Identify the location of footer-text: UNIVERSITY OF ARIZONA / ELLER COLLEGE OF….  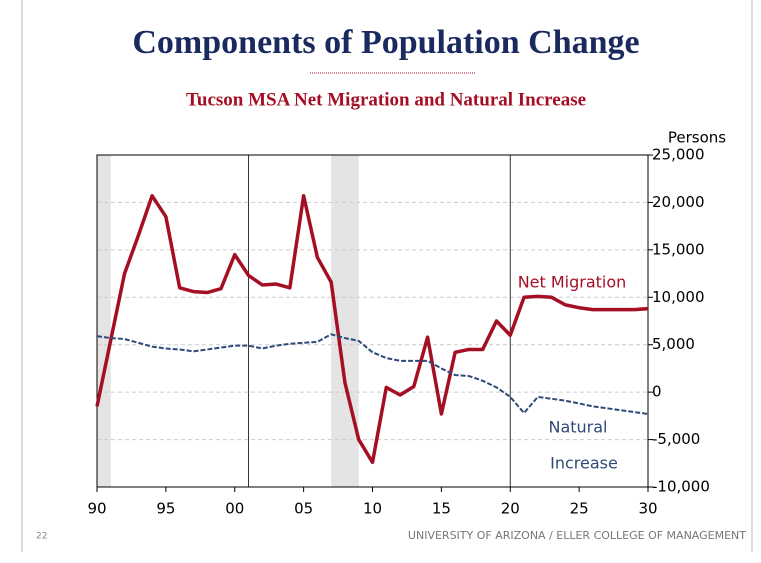
(577, 535).